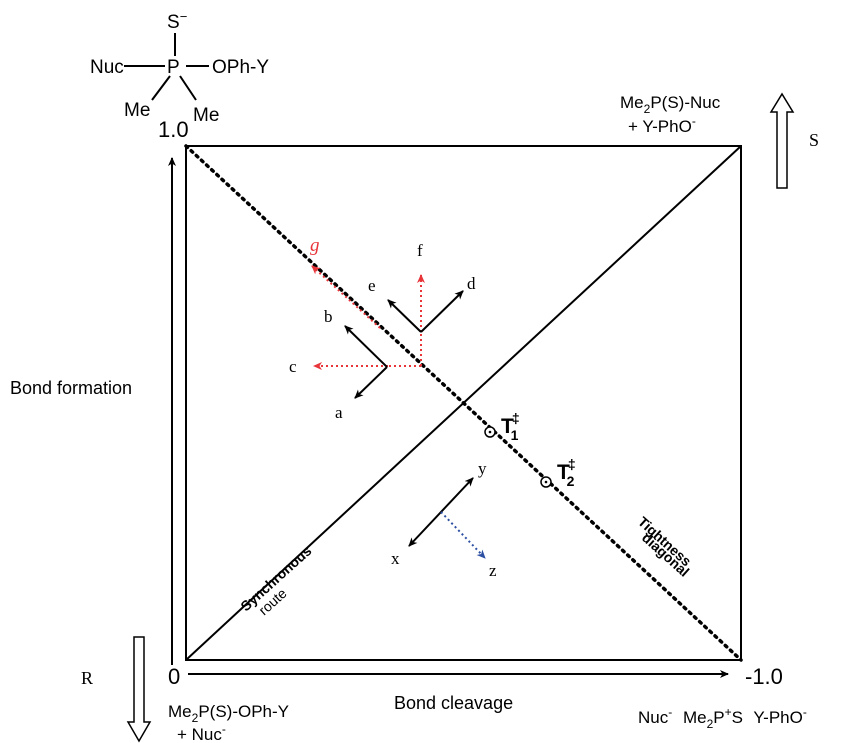 This screenshot has height=743, width=860. Describe the element at coordinates (482, 468) in the screenshot. I see `vector-y-label: y` at that location.